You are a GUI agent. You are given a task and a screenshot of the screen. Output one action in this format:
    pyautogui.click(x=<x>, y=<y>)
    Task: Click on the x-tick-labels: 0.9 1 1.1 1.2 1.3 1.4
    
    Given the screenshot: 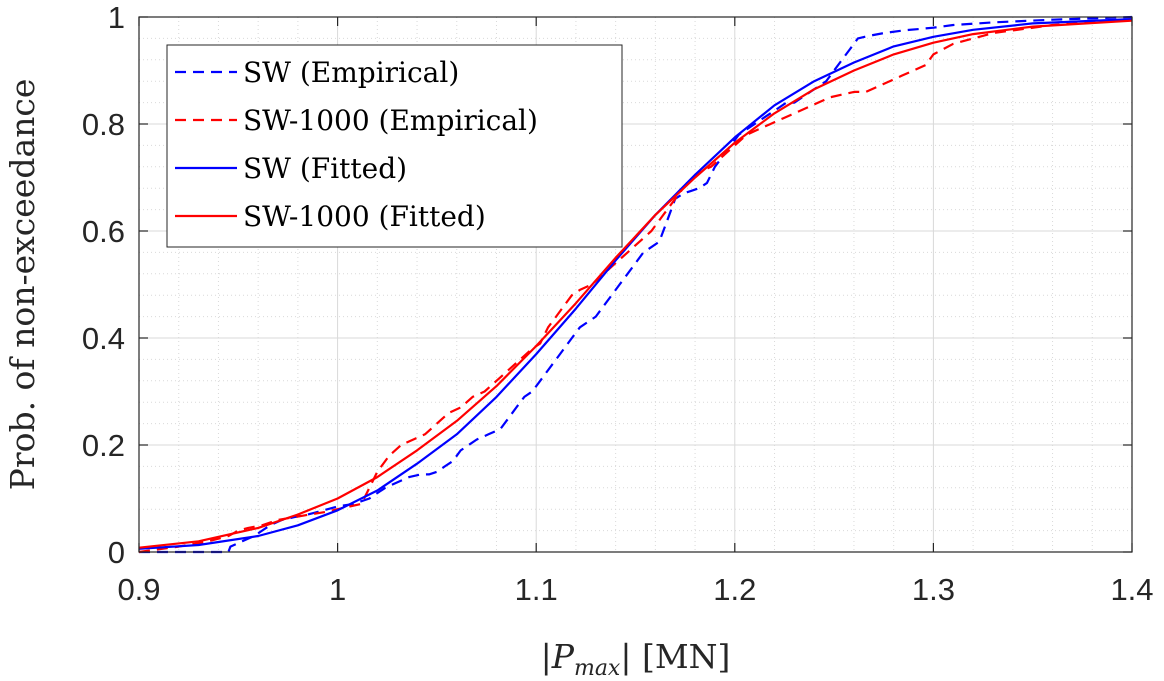 What is the action you would take?
    pyautogui.click(x=635, y=589)
    